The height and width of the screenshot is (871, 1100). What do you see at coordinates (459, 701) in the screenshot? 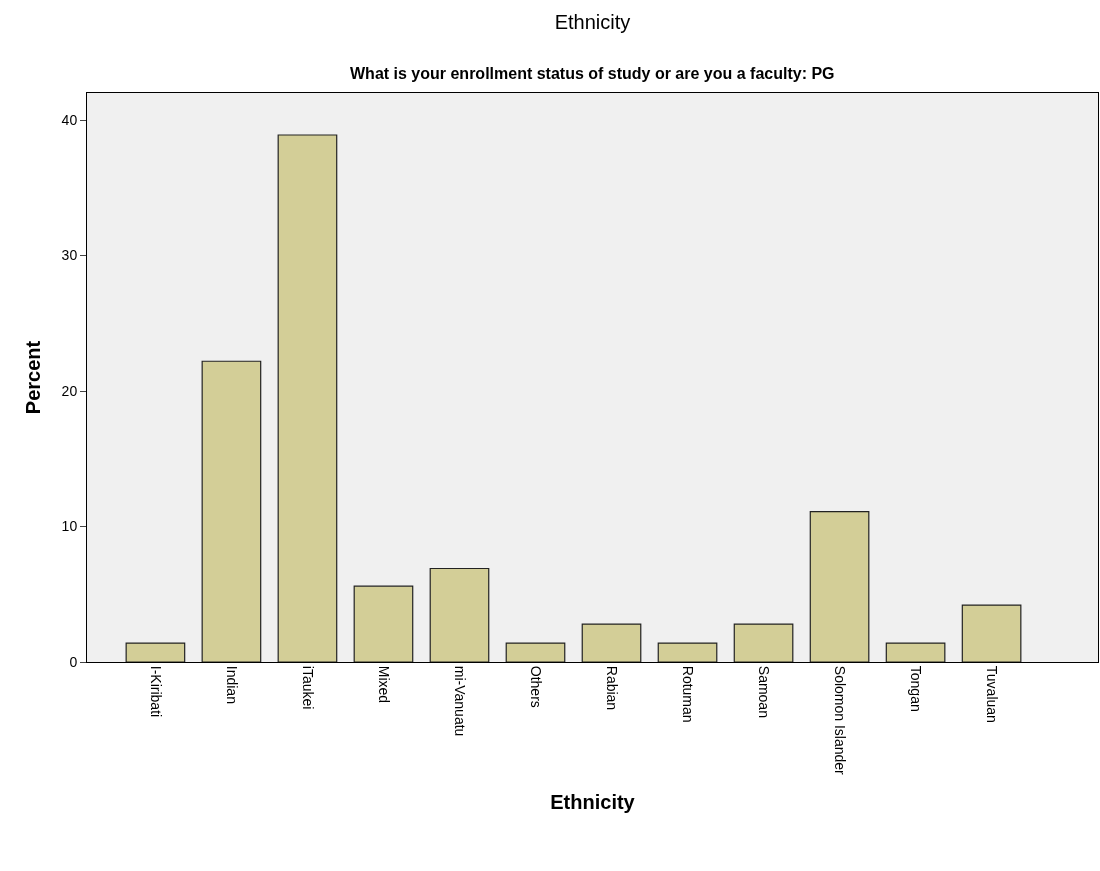
I see `x-tick-label: mi-Vanuatu` at bounding box center [459, 701].